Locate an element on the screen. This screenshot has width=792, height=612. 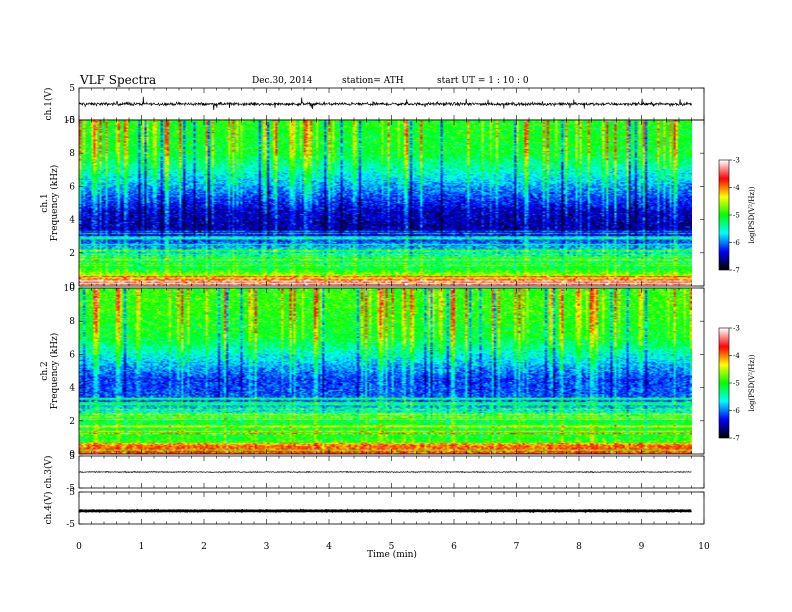
station-label: station= ATH is located at coordinates (373, 81).